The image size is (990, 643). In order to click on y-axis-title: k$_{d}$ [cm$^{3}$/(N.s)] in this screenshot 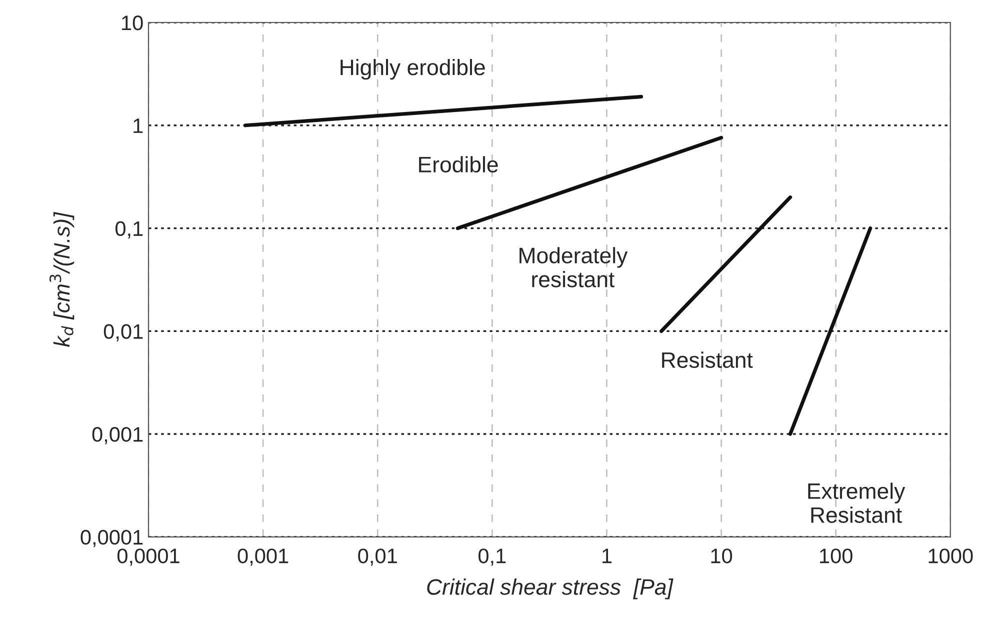, I will do `click(61, 279)`.